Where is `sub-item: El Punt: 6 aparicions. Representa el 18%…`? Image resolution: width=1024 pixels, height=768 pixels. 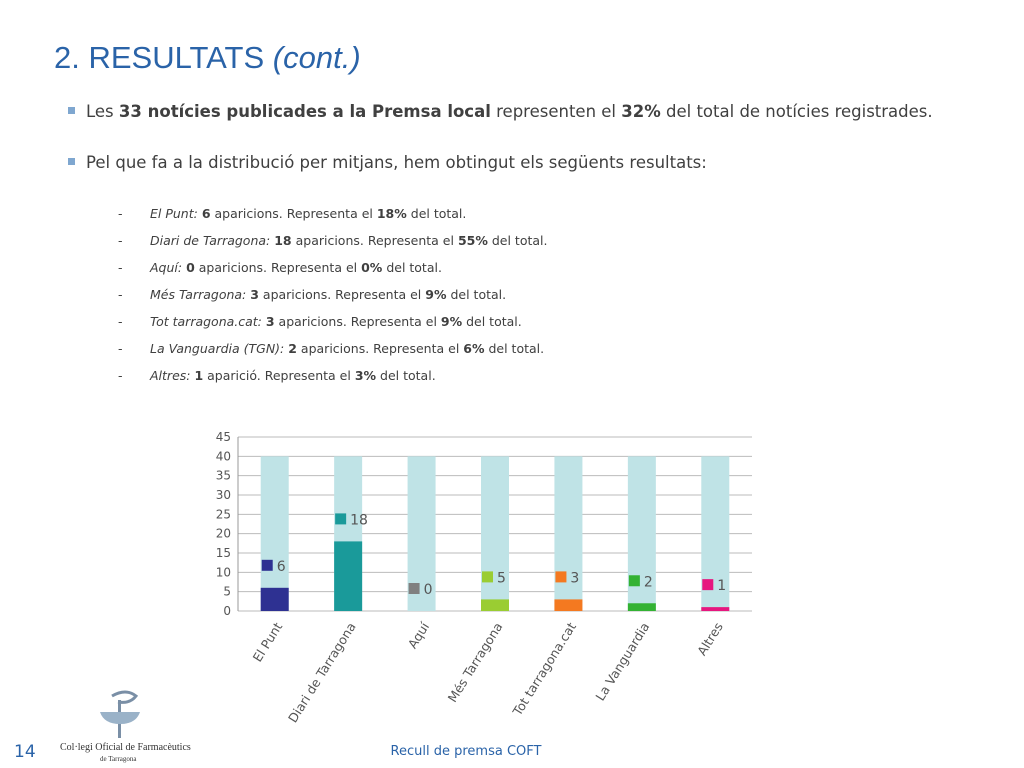 sub-item: El Punt: 6 aparicions. Representa el 18%… is located at coordinates (292, 213).